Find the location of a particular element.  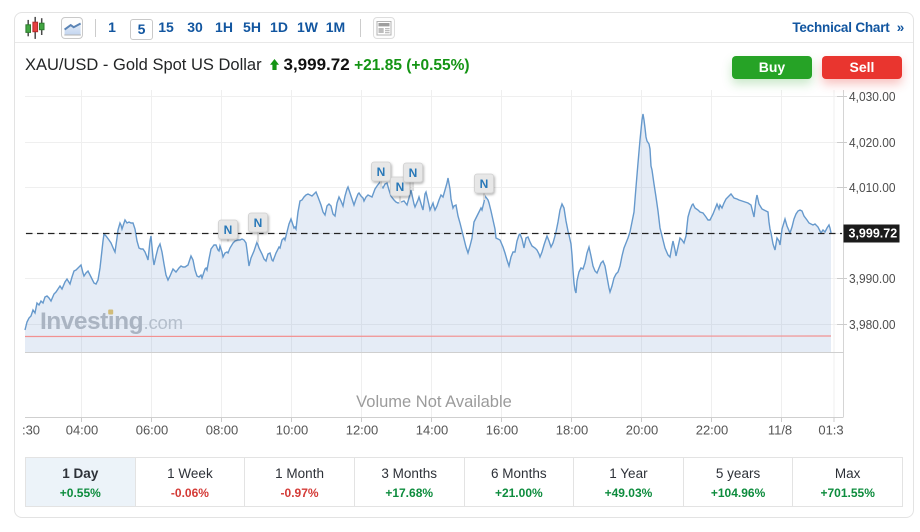

svg-text: 3,980.00 is located at coordinates (872, 324).